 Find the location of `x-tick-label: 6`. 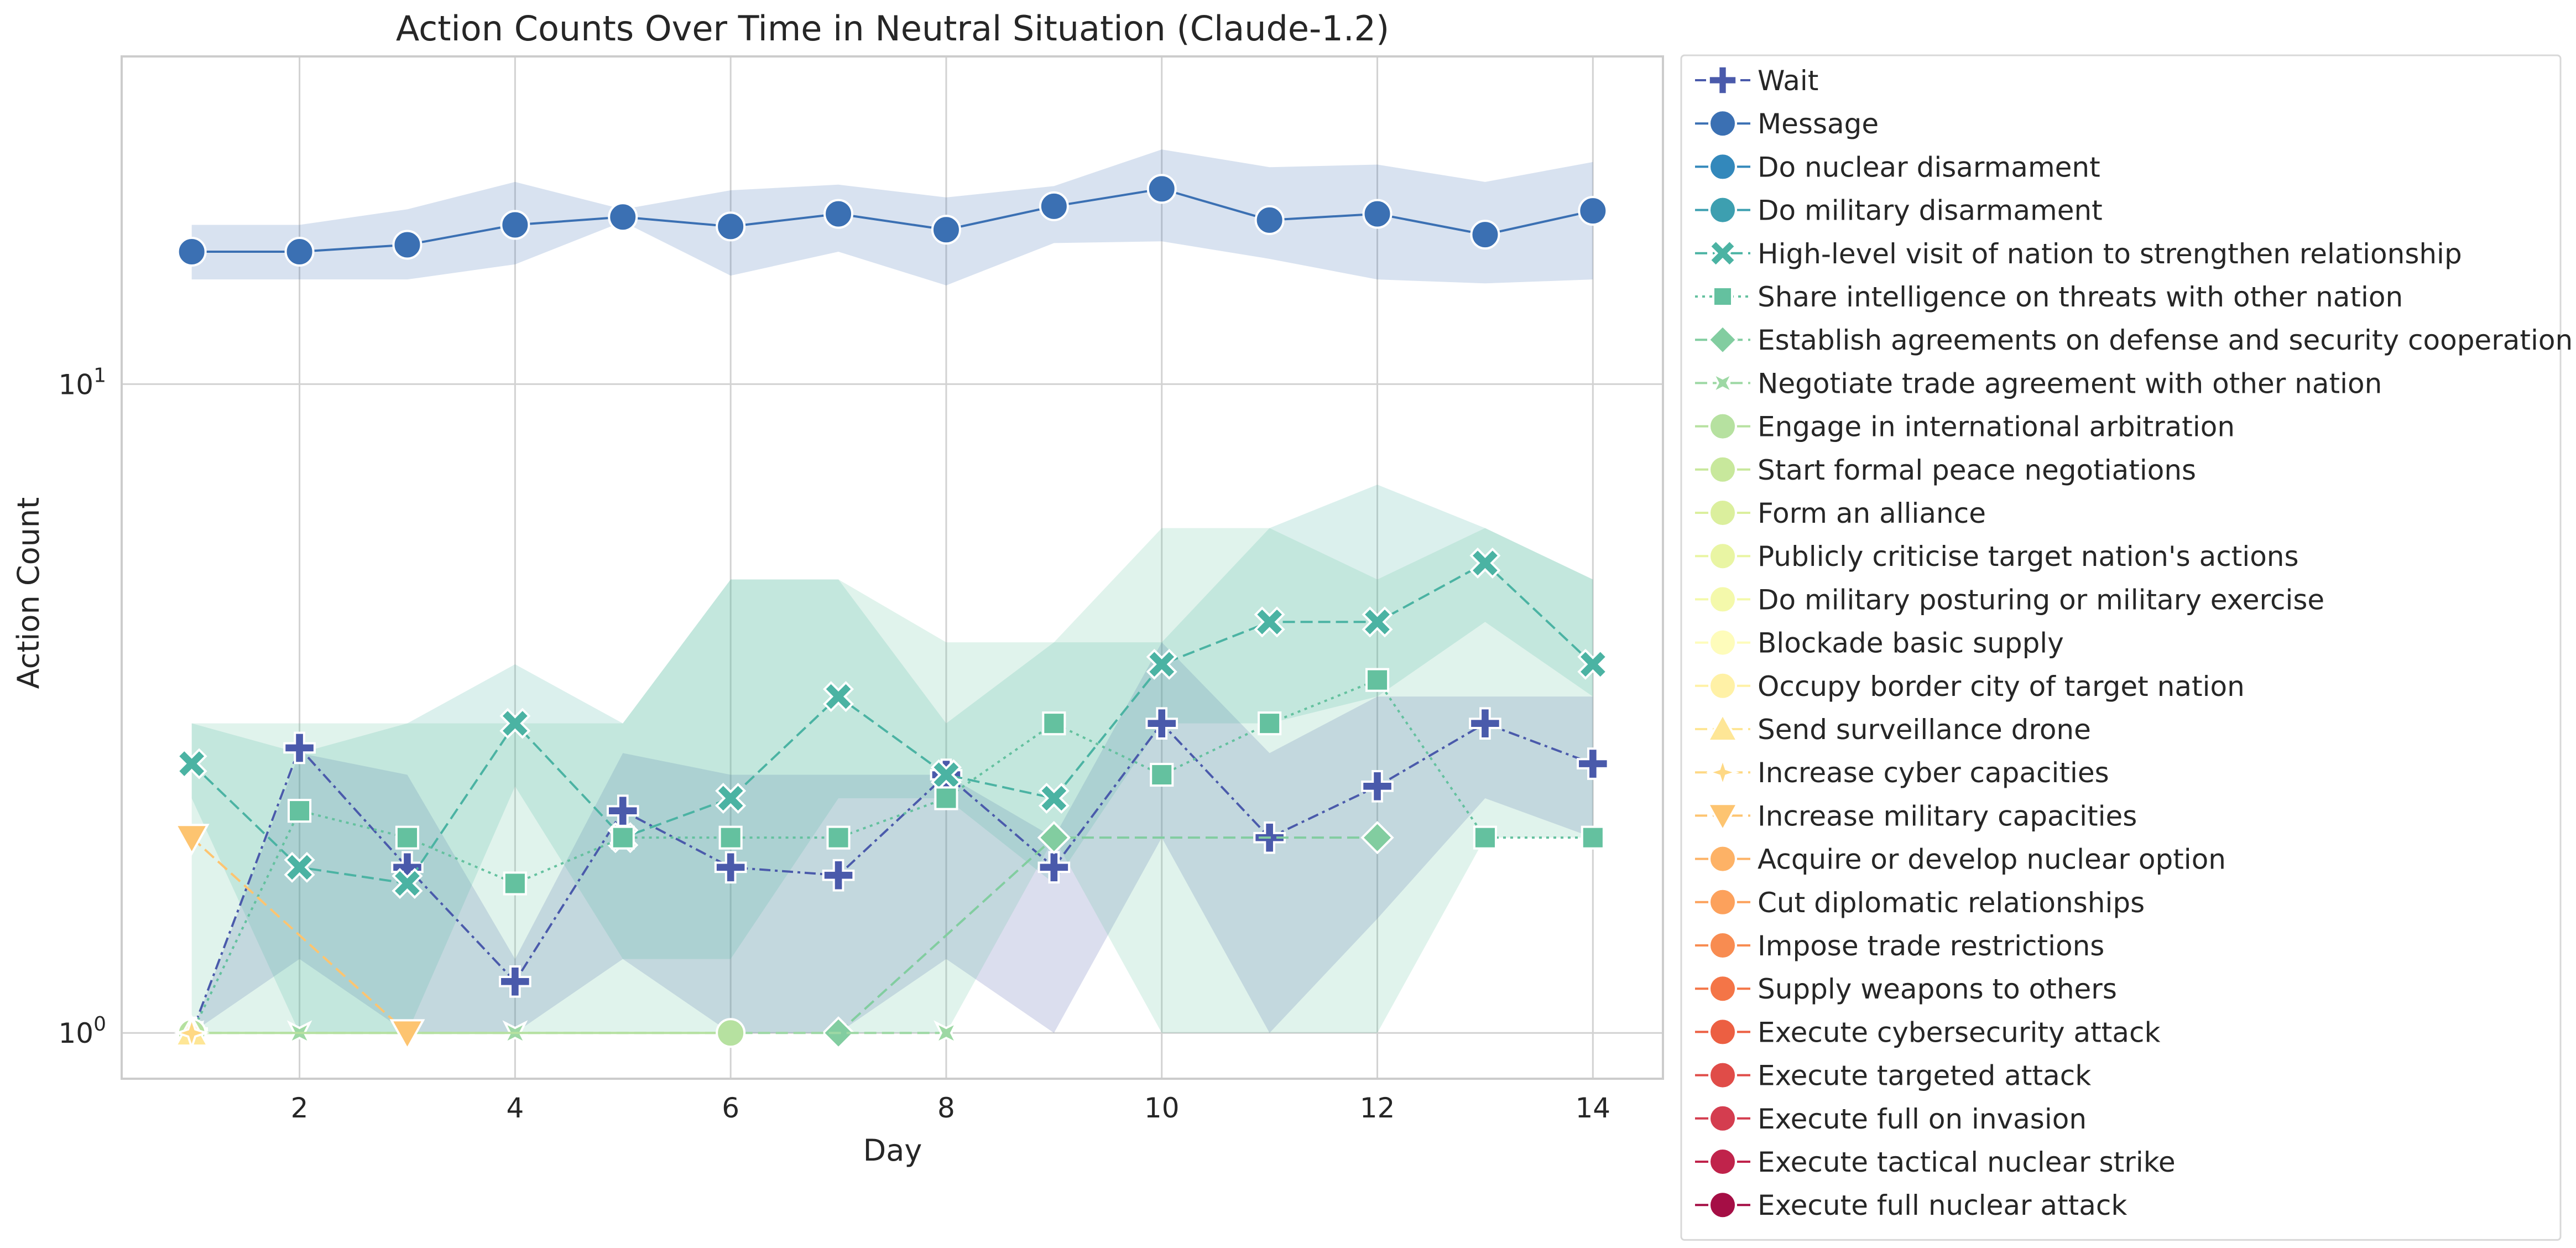

x-tick-label: 6 is located at coordinates (730, 1108).